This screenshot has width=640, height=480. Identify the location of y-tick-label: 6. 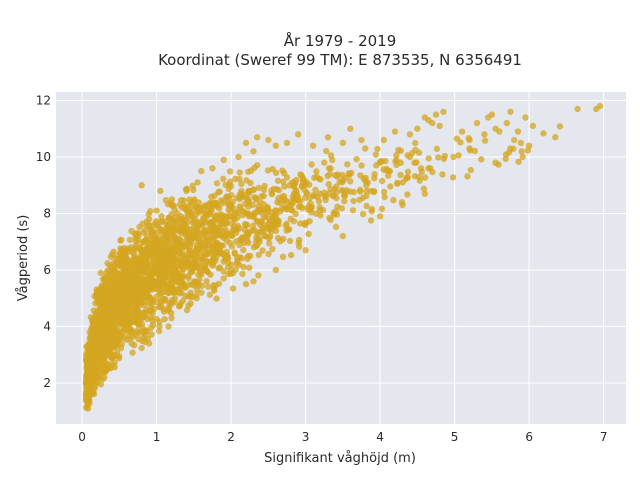
(47, 270).